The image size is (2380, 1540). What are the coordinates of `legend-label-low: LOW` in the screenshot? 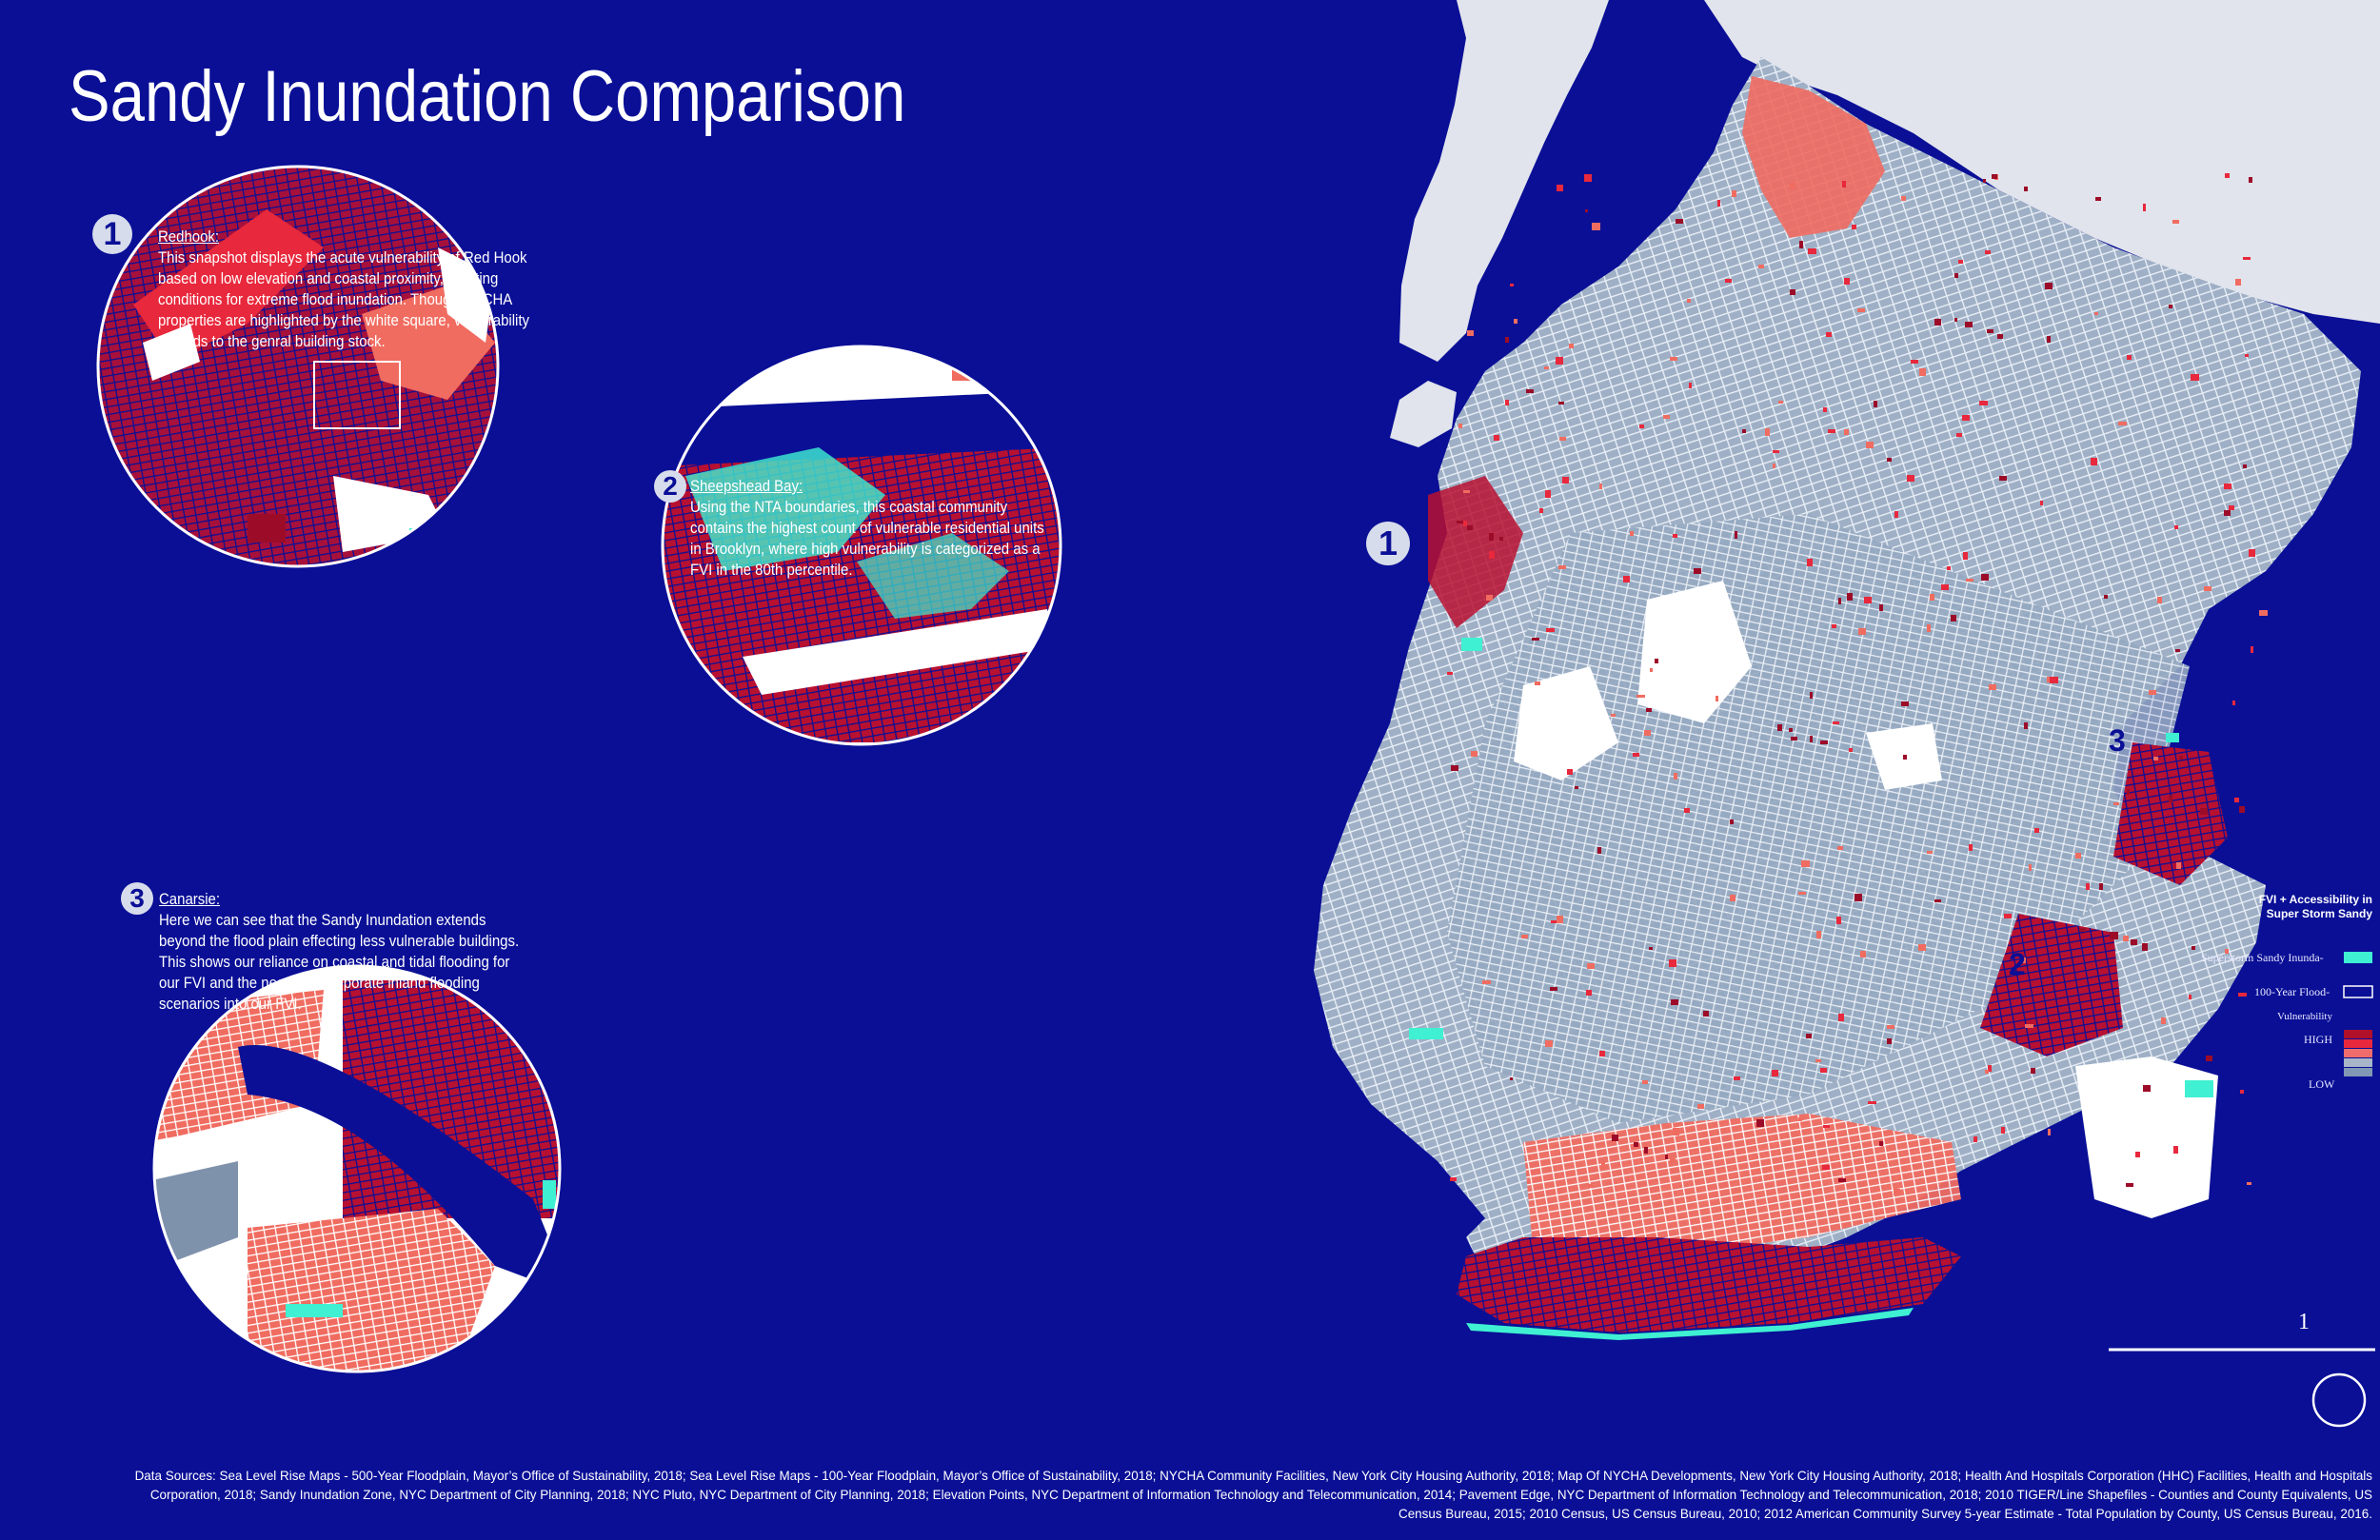 It's located at (2322, 1084).